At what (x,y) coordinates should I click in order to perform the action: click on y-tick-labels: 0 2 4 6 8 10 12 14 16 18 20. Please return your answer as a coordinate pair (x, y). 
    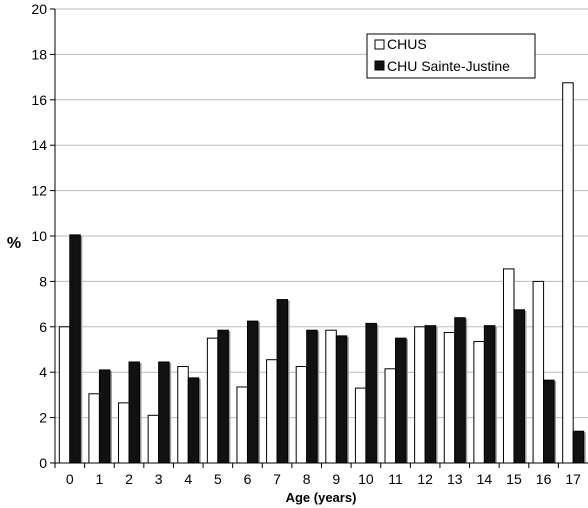
    Looking at the image, I should click on (39, 236).